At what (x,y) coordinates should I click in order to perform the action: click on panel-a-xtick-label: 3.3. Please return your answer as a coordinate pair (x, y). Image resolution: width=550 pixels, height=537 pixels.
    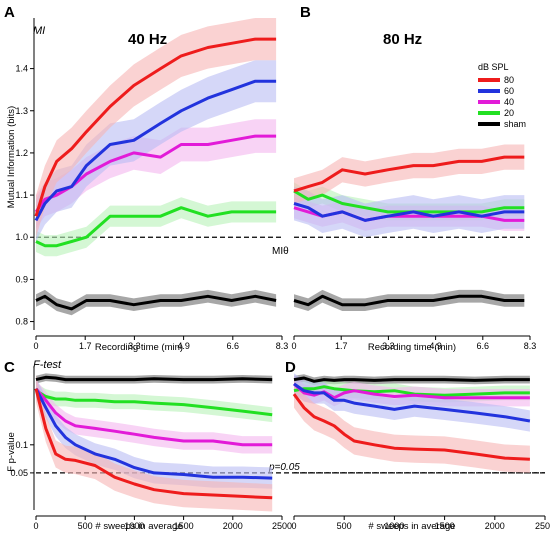
    Looking at the image, I should click on (134, 346).